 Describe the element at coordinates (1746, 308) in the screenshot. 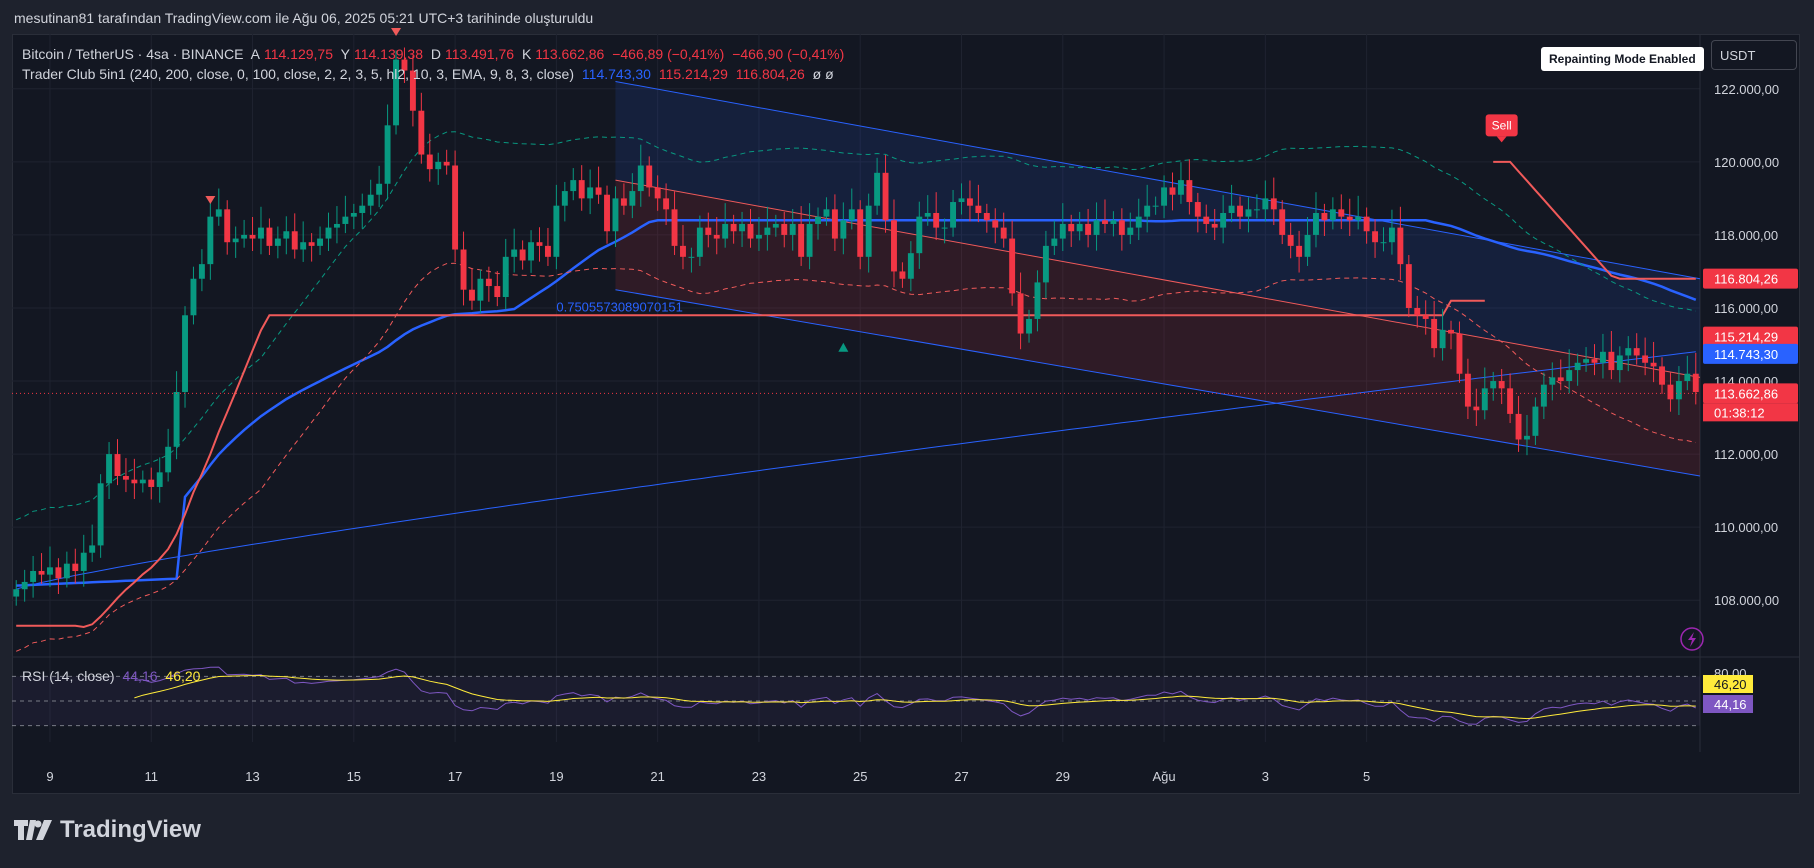

I see `y-tick-label: 116.000,00` at that location.